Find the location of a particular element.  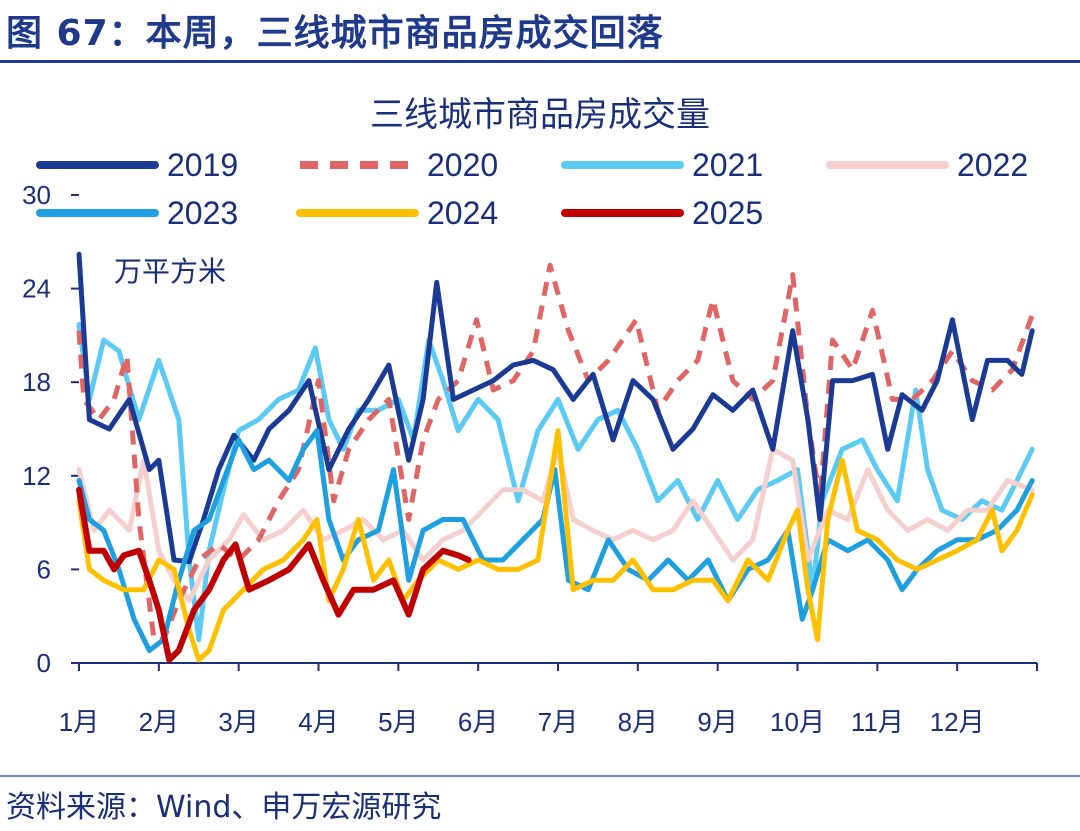

y-tick-label: 30 is located at coordinates (36, 195).